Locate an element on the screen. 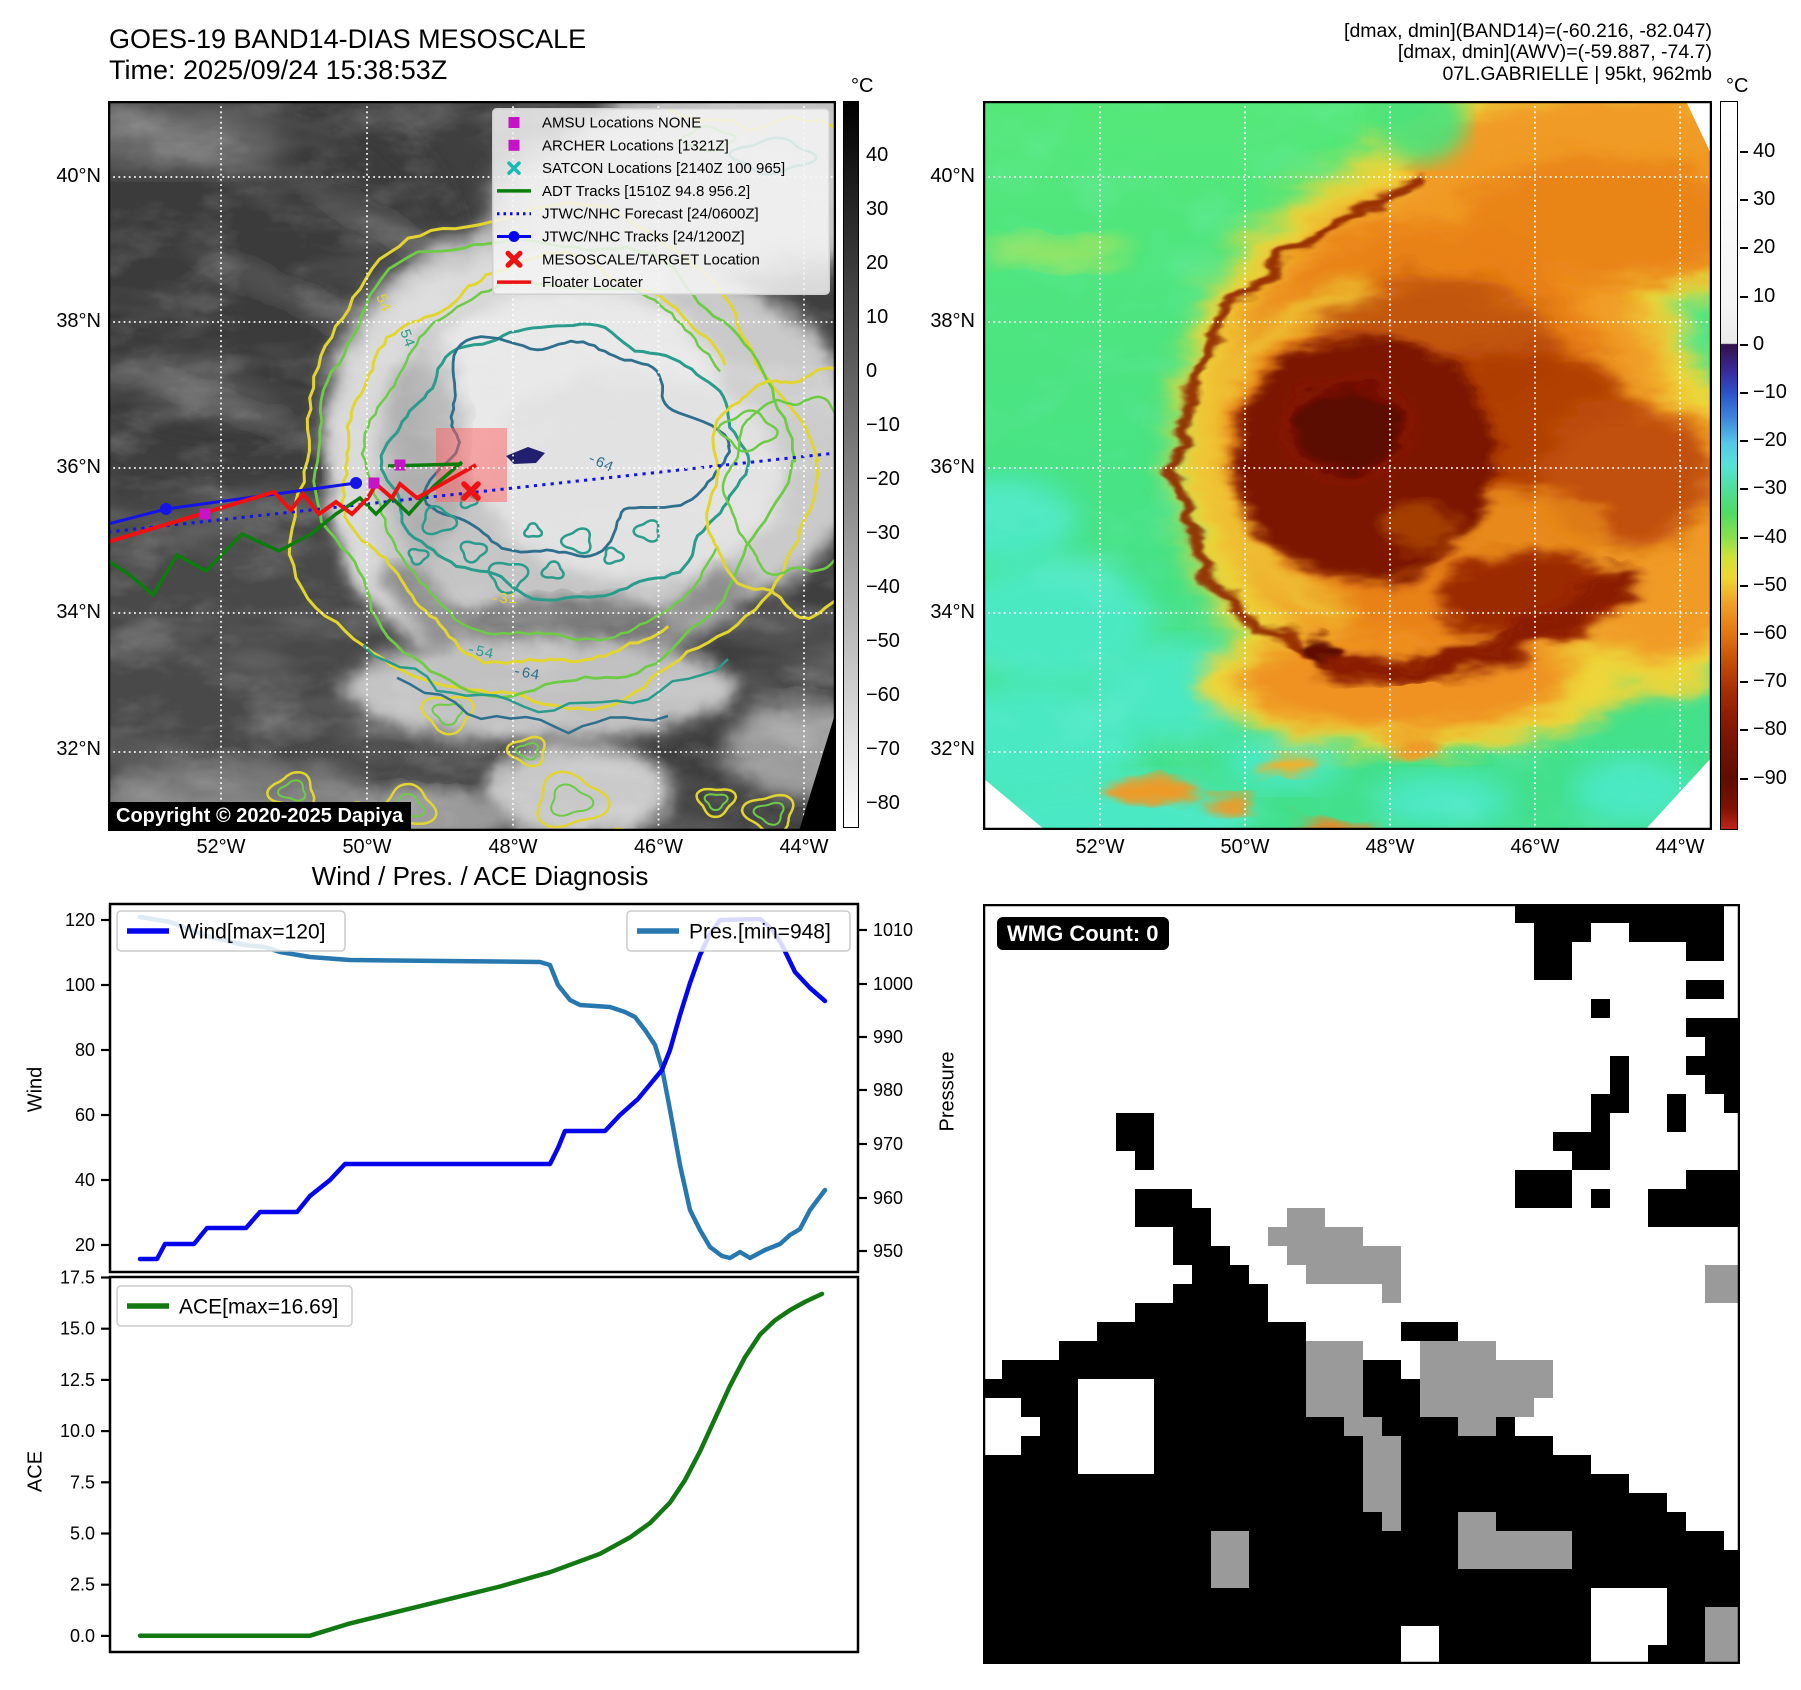  svg-text: 980 is located at coordinates (888, 1090).